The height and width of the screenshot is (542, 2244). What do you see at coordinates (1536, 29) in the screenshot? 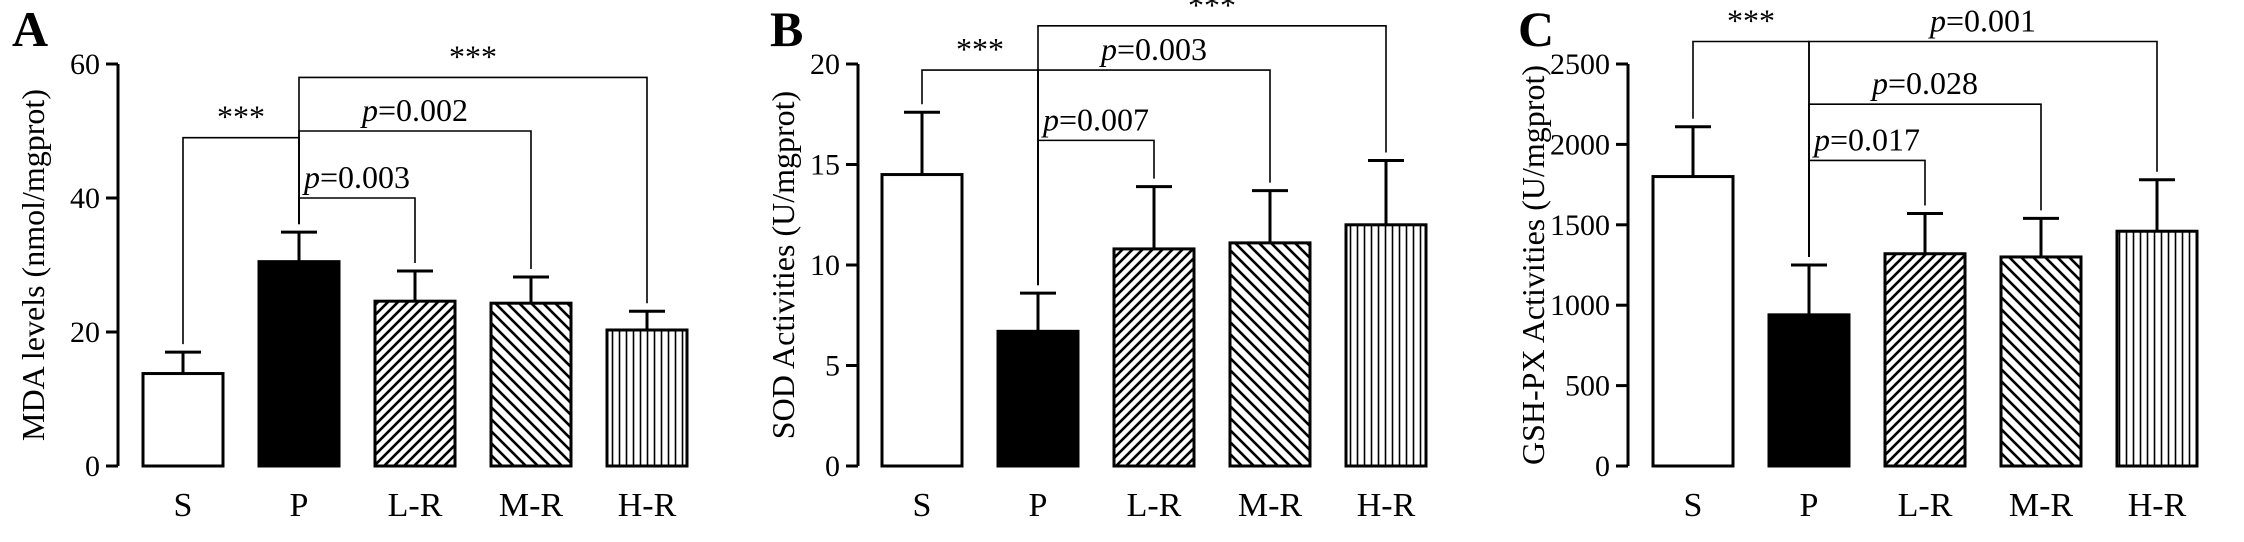
I see `panel-letter: C` at bounding box center [1536, 29].